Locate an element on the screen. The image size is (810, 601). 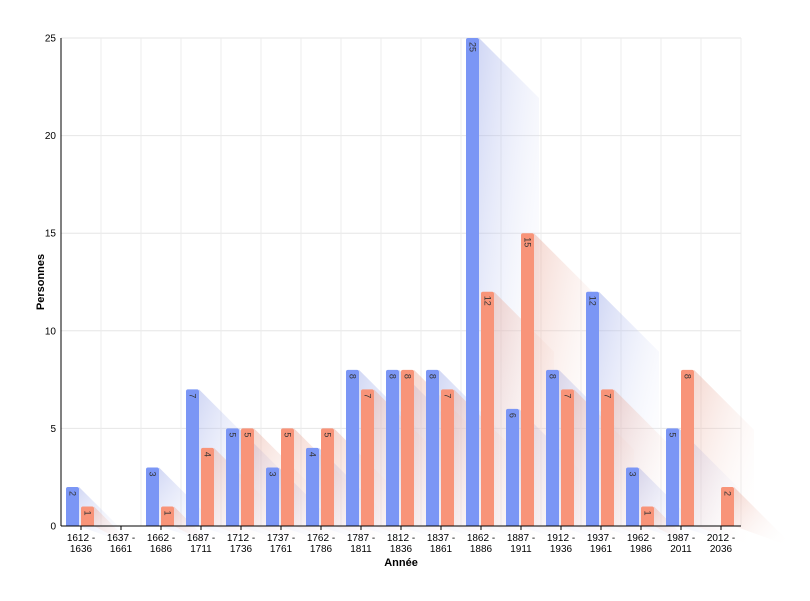
y-tick-label: 25 is located at coordinates (51, 39).